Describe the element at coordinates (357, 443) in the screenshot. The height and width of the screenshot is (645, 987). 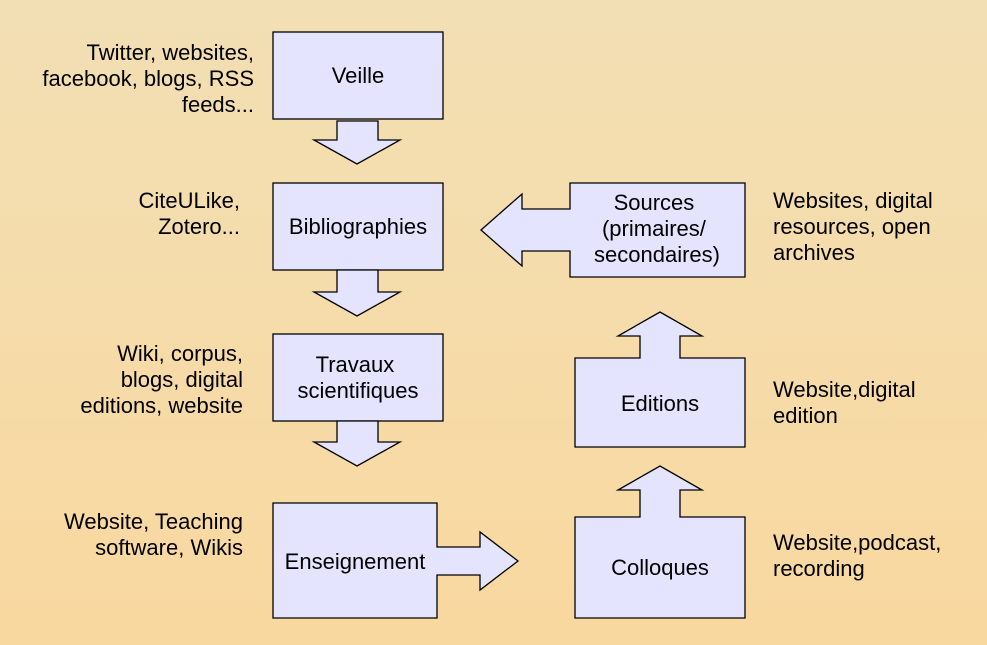
I see `arrow-travaux-to-enseignement` at that location.